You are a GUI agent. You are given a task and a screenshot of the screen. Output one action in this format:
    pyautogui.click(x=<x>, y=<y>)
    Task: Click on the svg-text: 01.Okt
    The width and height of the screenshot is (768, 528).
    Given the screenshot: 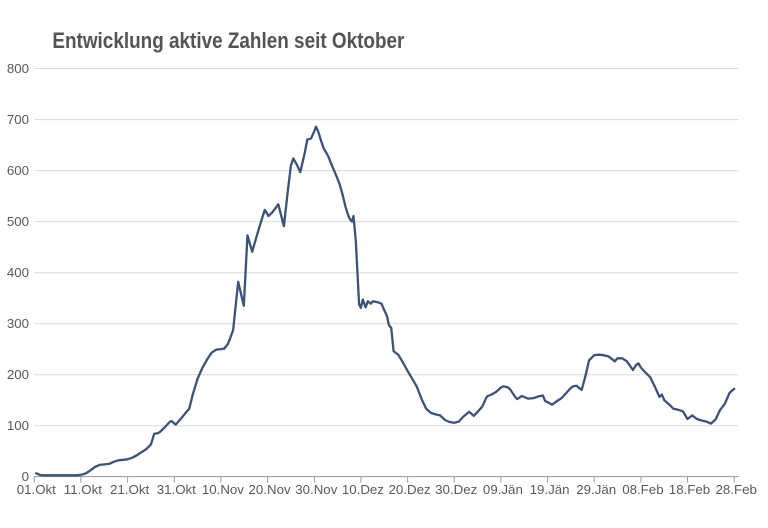 What is the action you would take?
    pyautogui.click(x=36, y=489)
    